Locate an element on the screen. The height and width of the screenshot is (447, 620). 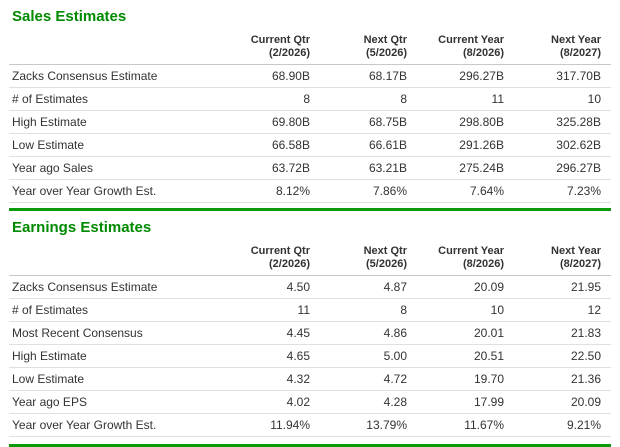
column-sublabel: (5/2026) is located at coordinates (386, 53).